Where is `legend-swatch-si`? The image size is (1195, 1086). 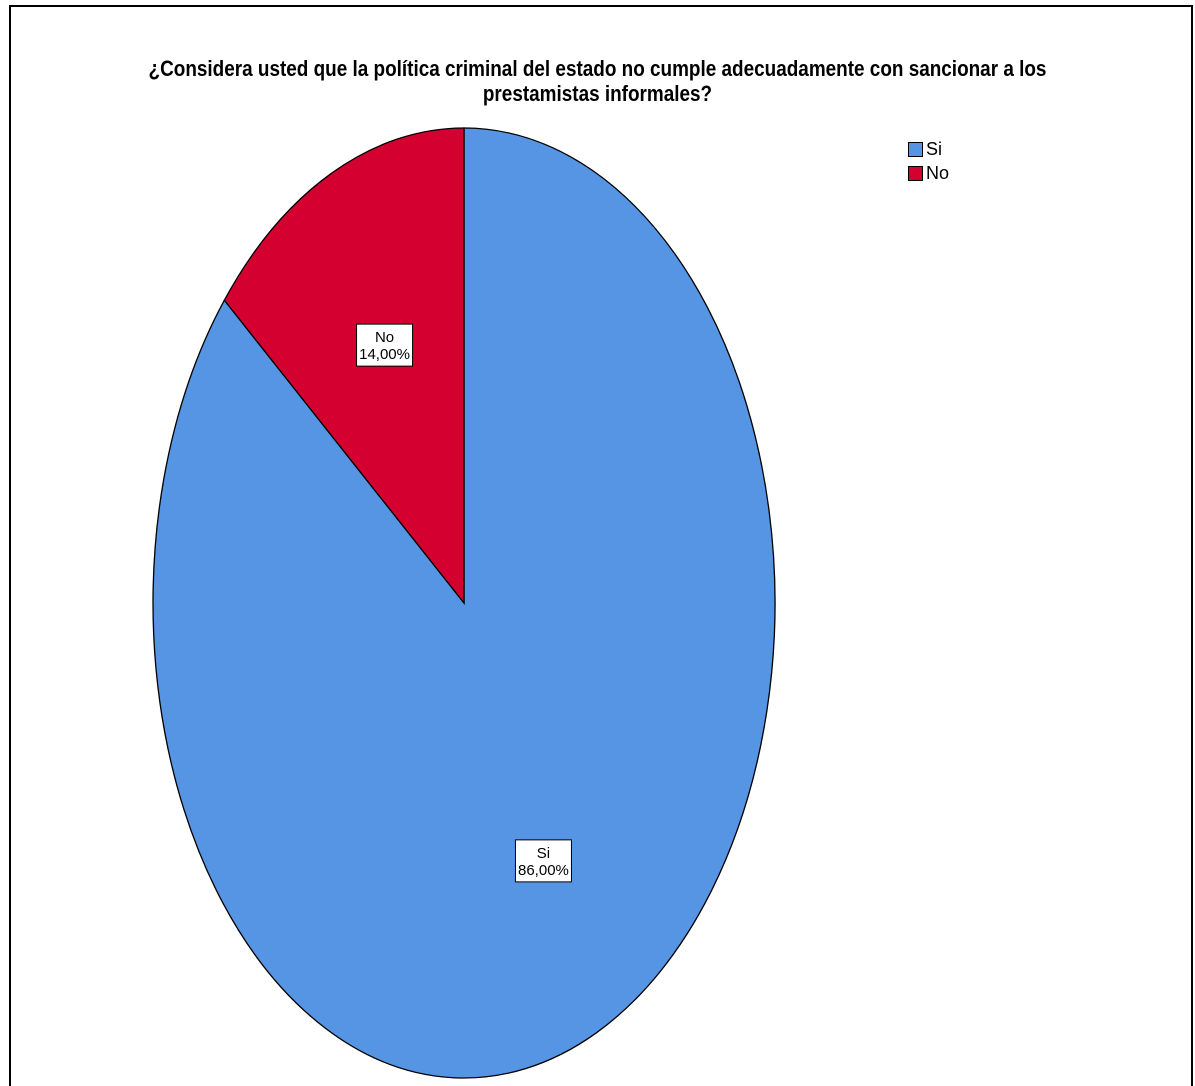
legend-swatch-si is located at coordinates (915, 149).